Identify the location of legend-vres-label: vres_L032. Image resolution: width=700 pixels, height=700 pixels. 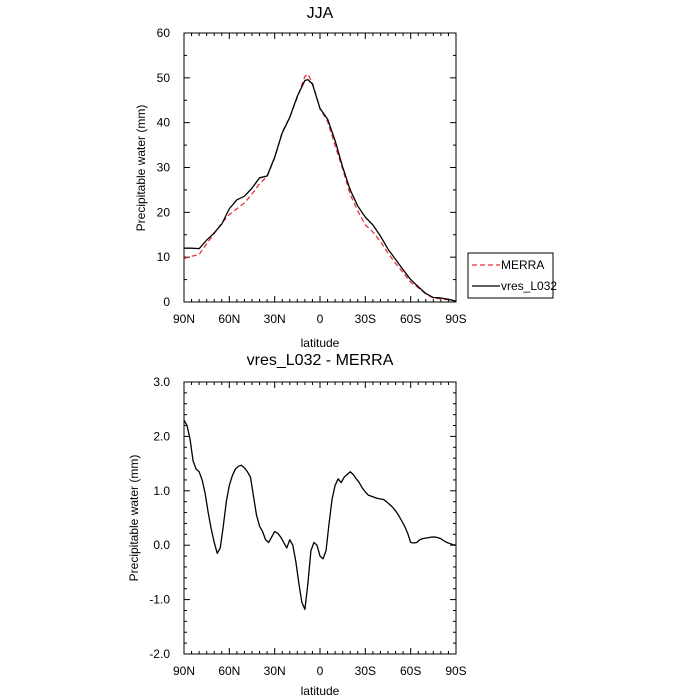
(529, 286).